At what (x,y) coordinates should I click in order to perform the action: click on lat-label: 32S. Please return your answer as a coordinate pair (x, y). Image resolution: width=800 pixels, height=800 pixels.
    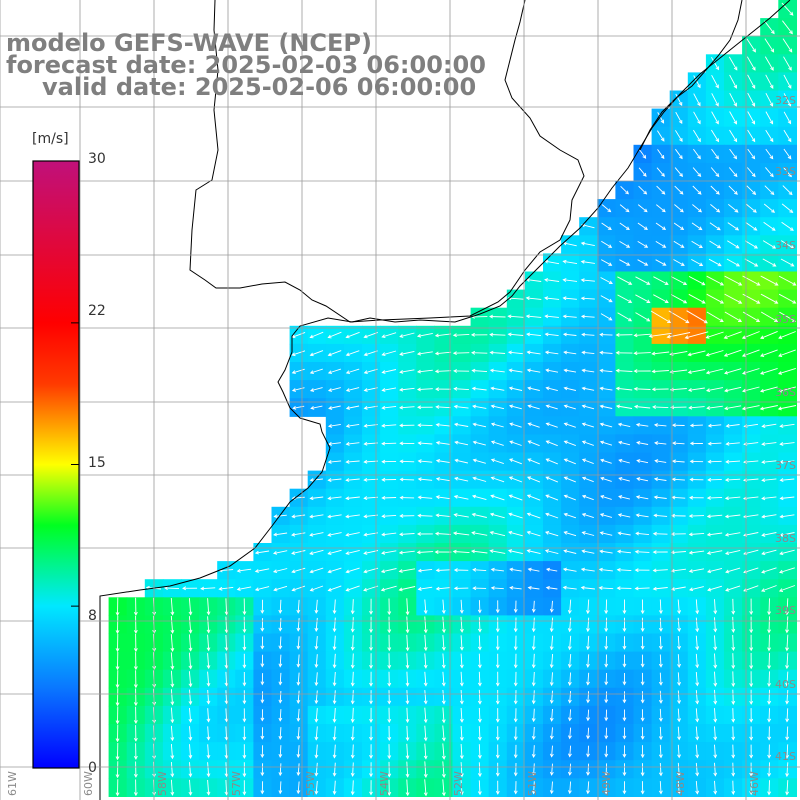
    Looking at the image, I should click on (785, 100).